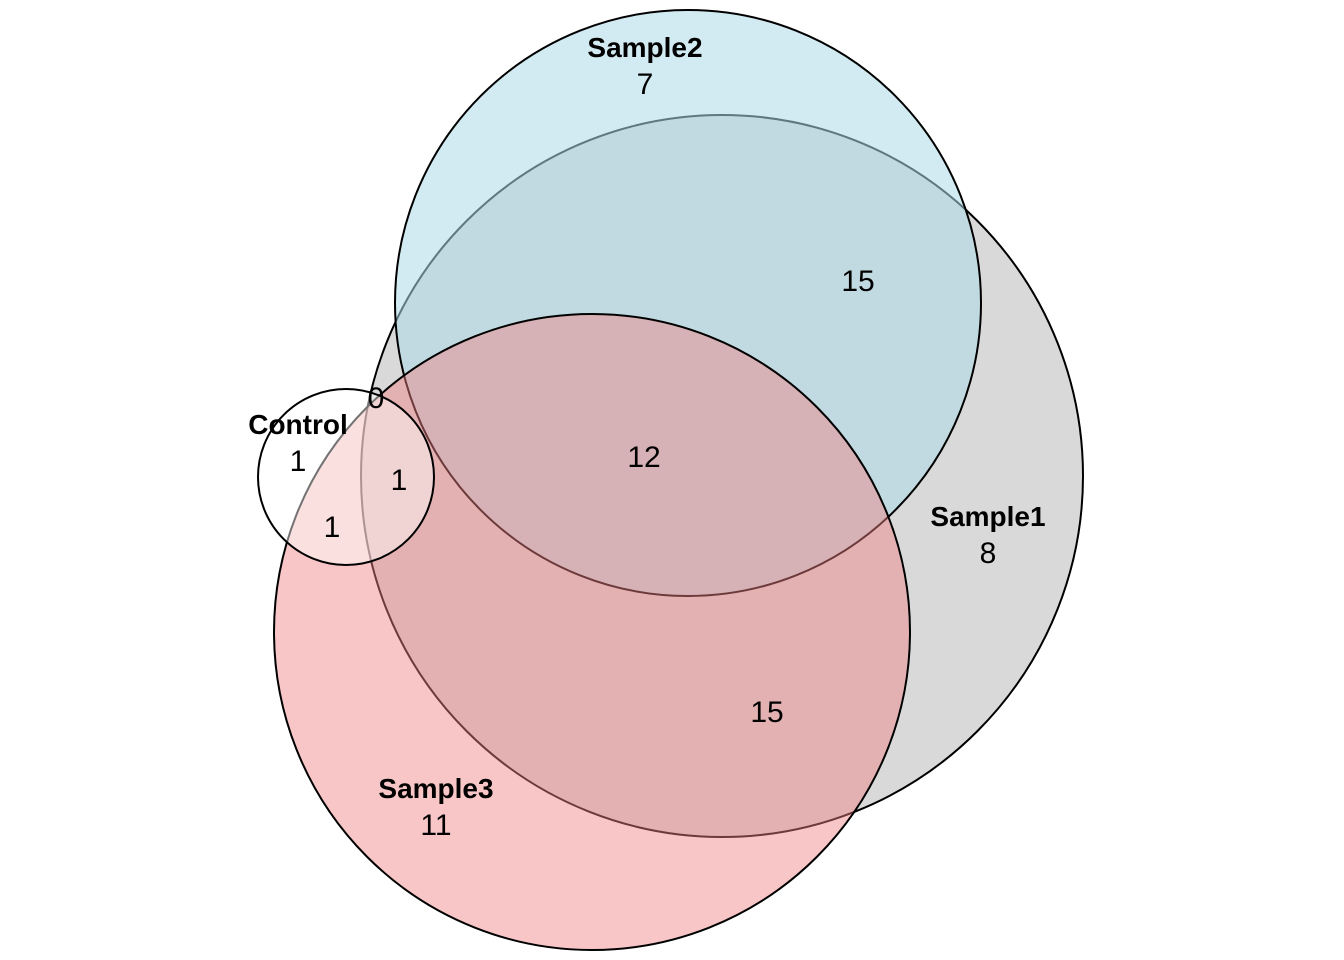  Describe the element at coordinates (435, 825) in the screenshot. I see `sample3-only-count: 11` at that location.